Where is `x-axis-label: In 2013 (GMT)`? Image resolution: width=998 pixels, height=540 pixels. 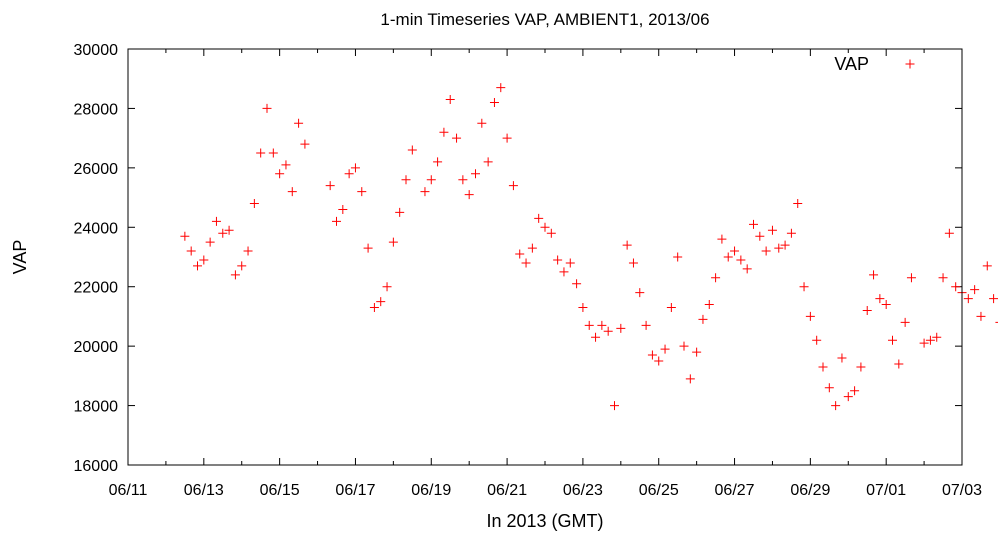 x-axis-label: In 2013 (GMT) is located at coordinates (544, 521).